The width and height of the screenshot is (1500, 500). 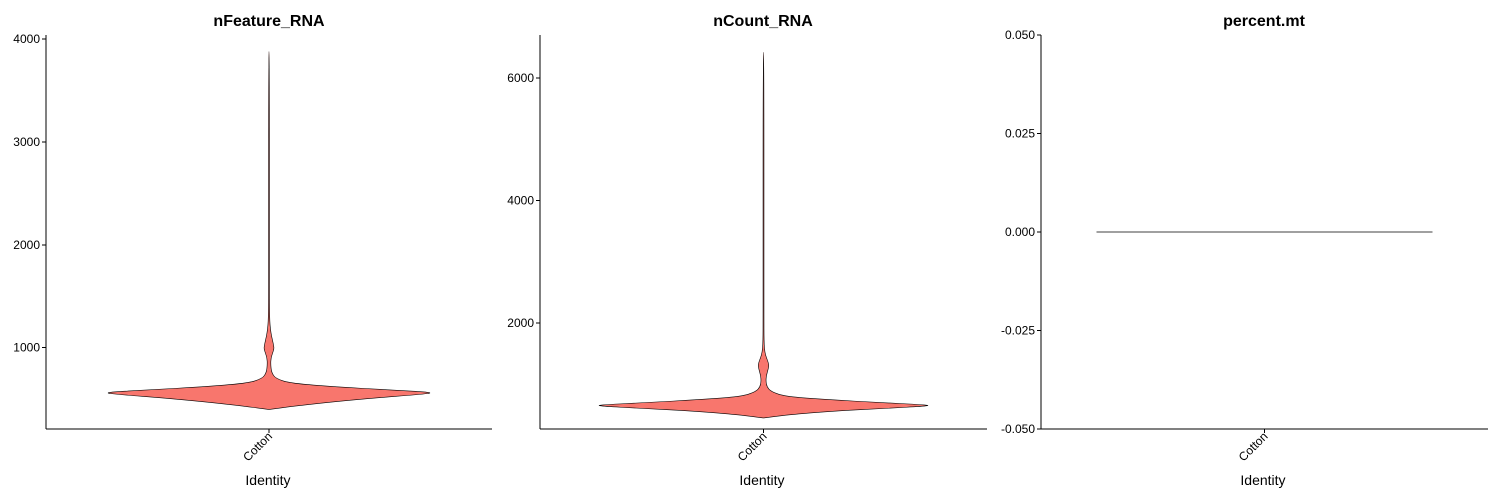 I want to click on y-tick-label: 0.000, so click(x=1020, y=232).